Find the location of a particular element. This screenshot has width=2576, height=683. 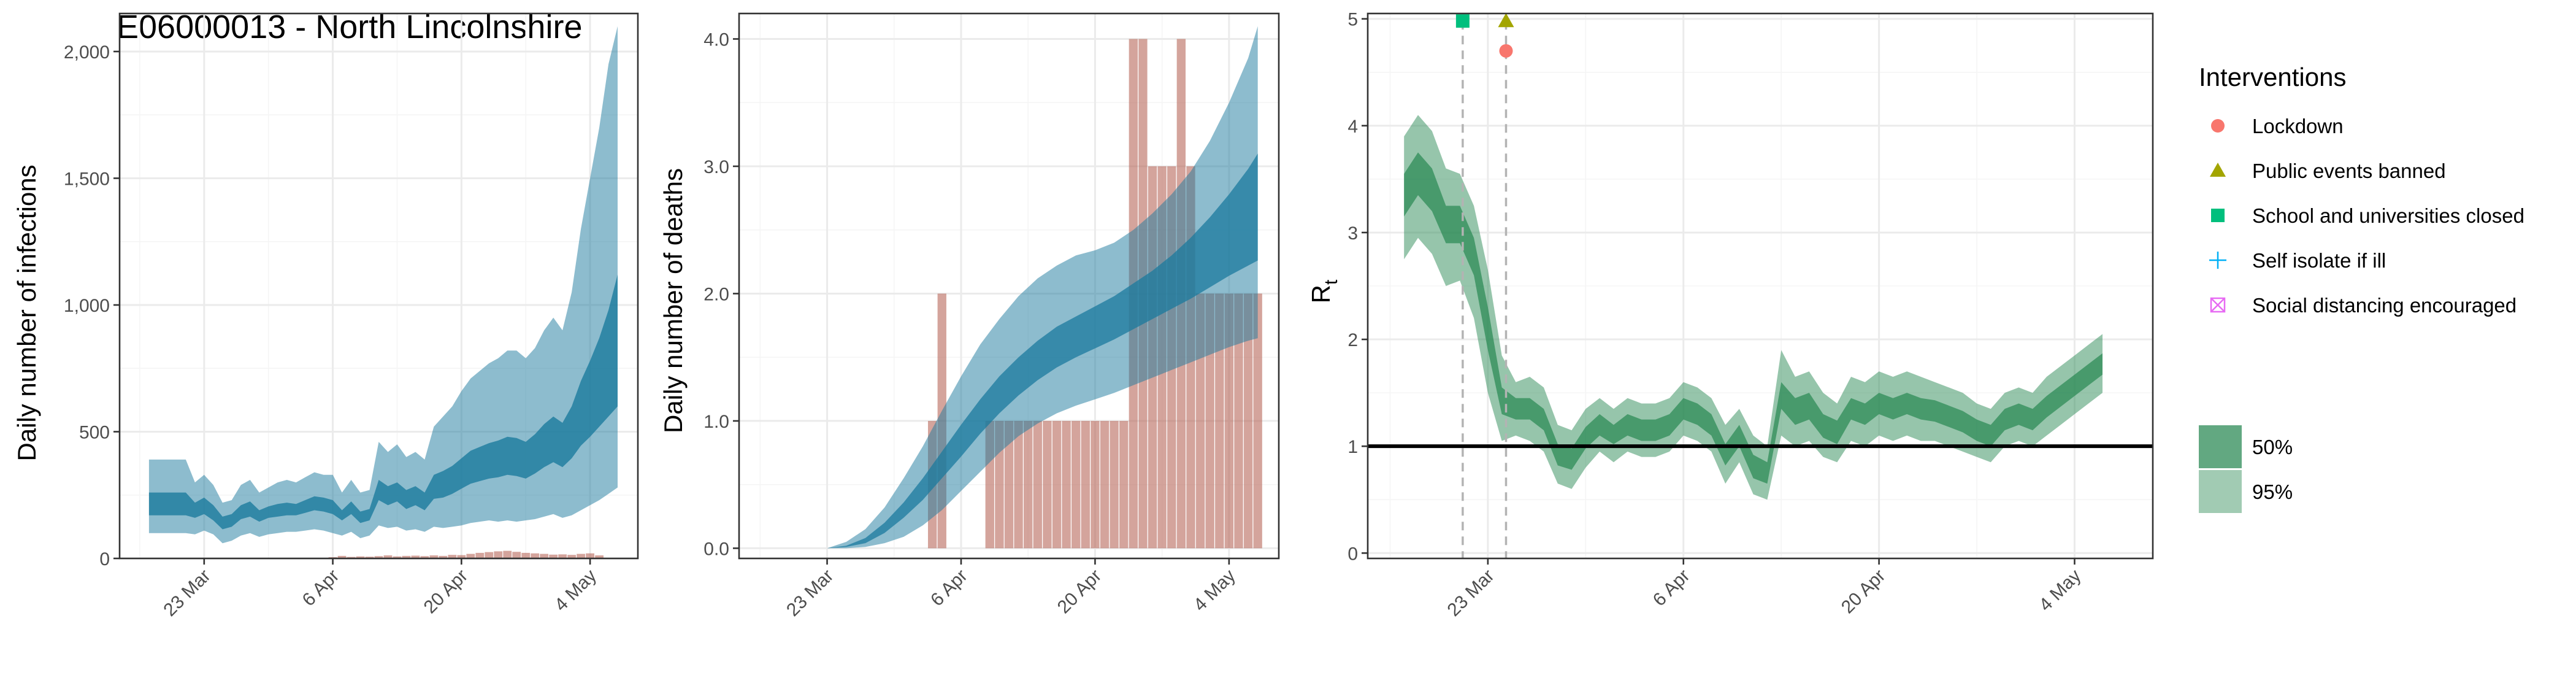

rt-y-axis-title: Rt is located at coordinates (1323, 291).